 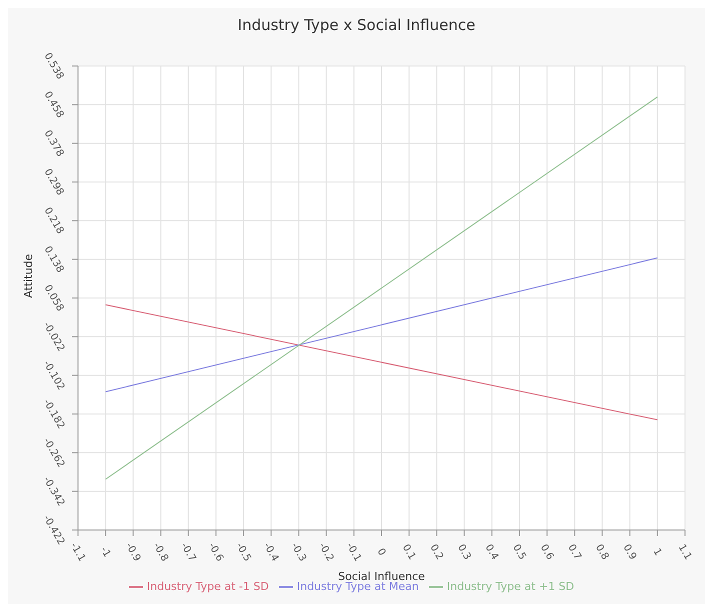 I want to click on x-tick-label: -1, so click(x=105, y=552).